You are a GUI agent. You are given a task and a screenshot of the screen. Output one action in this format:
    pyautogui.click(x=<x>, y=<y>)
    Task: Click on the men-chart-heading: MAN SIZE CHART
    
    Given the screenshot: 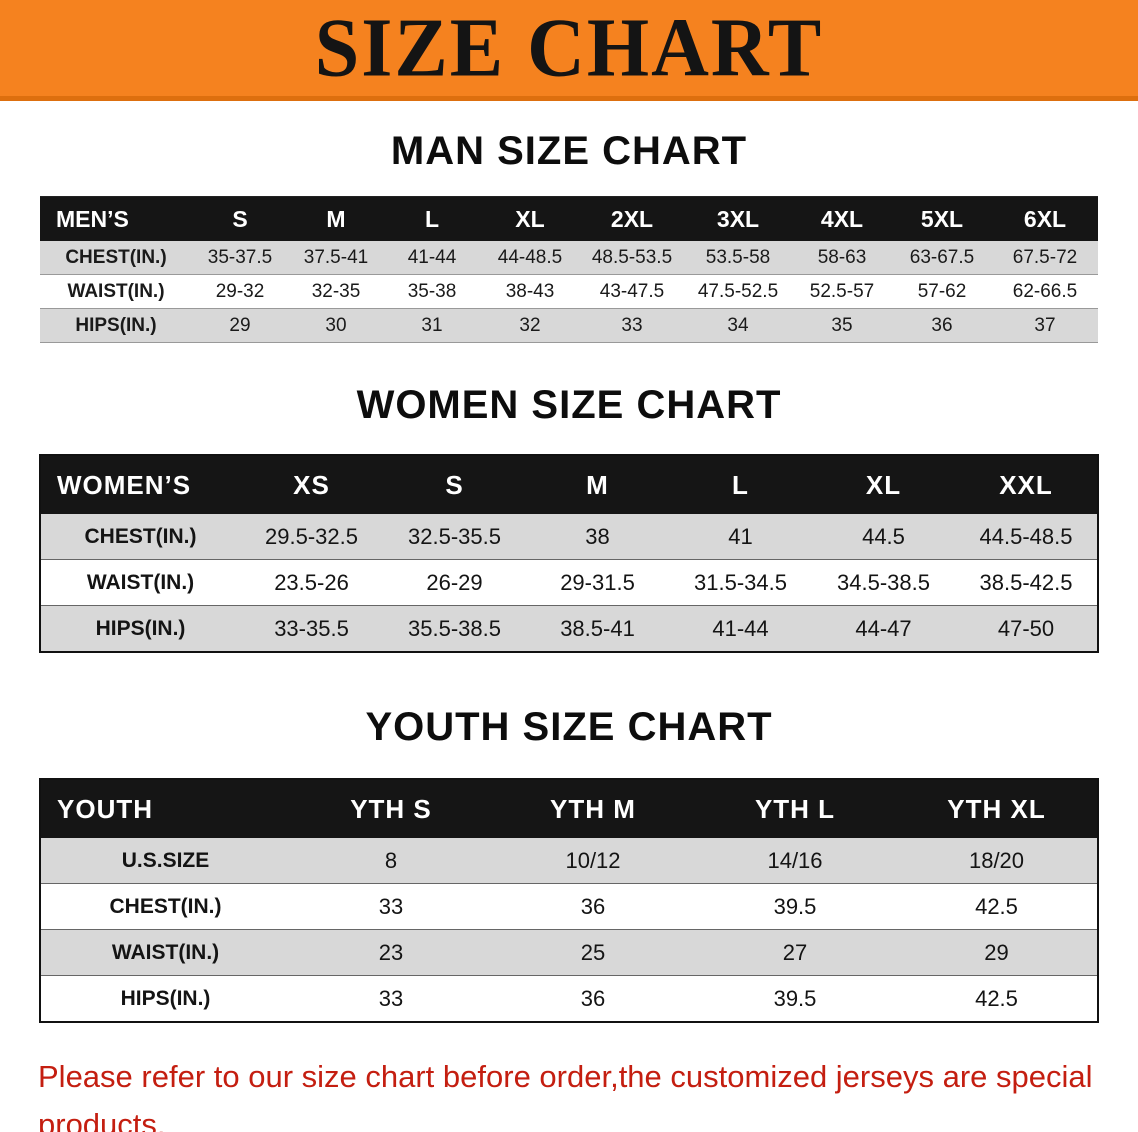 What is the action you would take?
    pyautogui.click(x=569, y=151)
    